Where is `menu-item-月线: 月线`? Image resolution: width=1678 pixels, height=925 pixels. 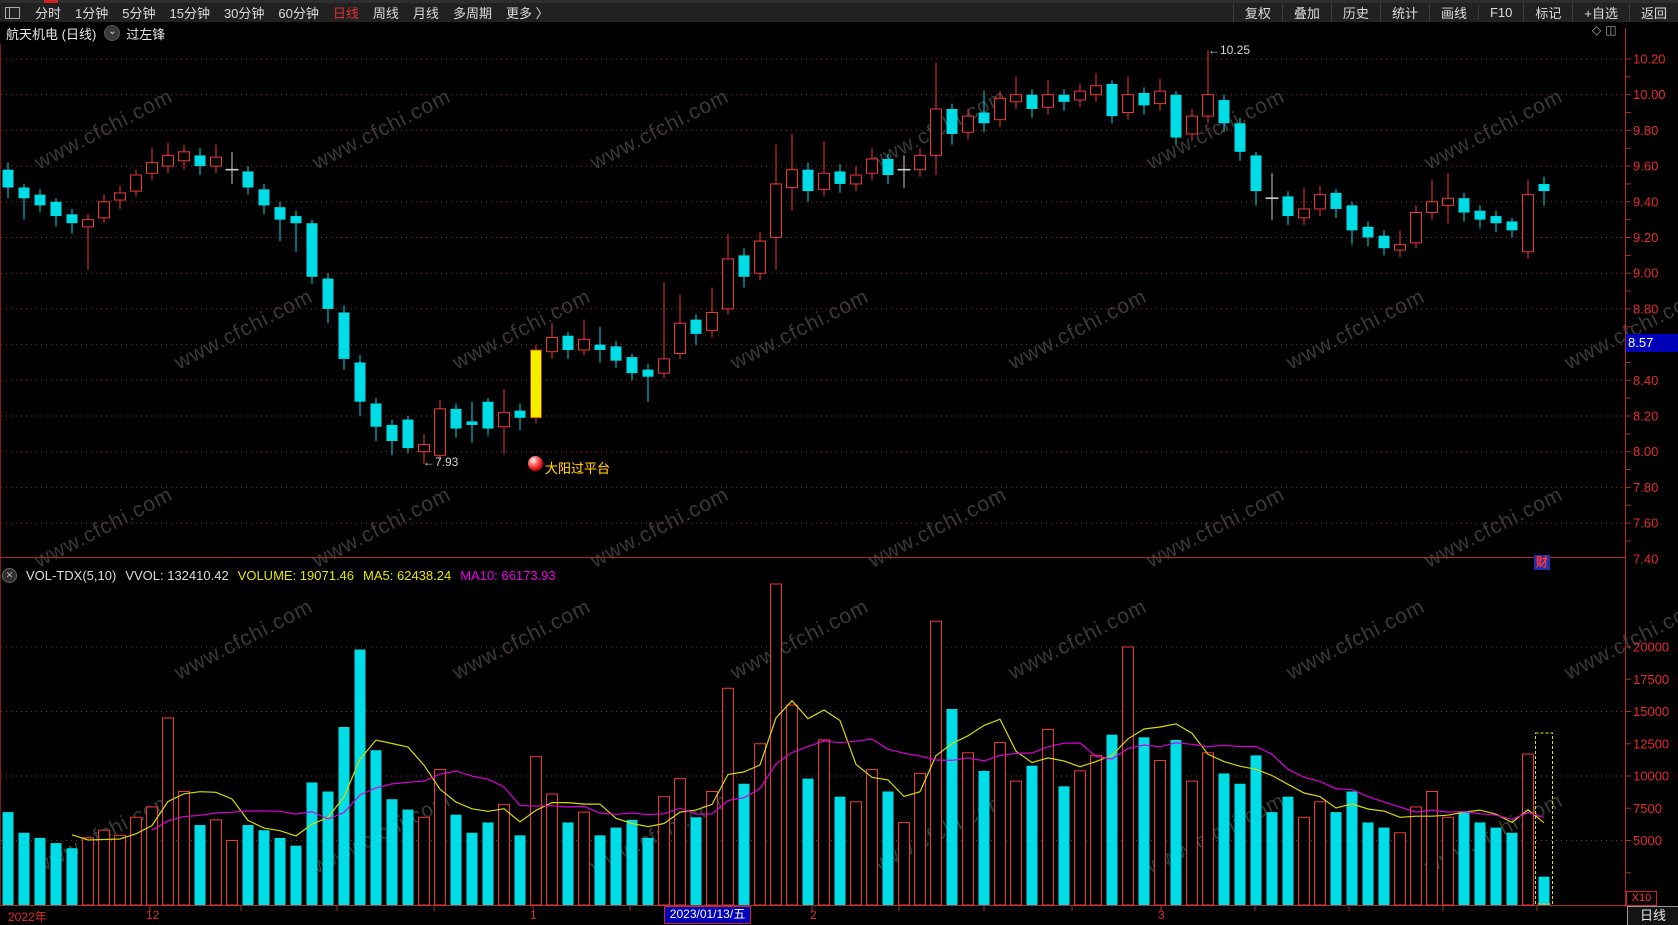 menu-item-月线: 月线 is located at coordinates (425, 13).